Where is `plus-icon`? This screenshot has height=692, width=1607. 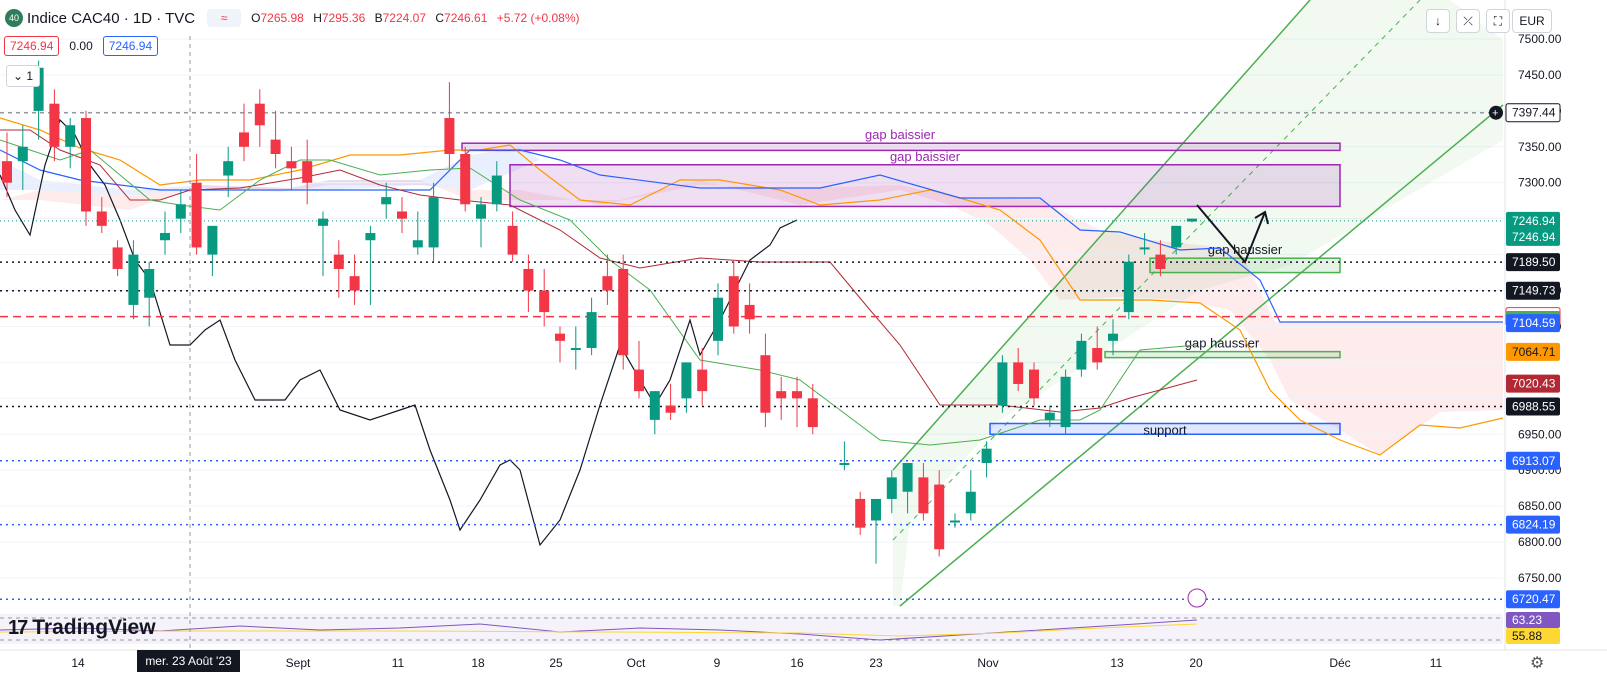
plus-icon is located at coordinates (1496, 112).